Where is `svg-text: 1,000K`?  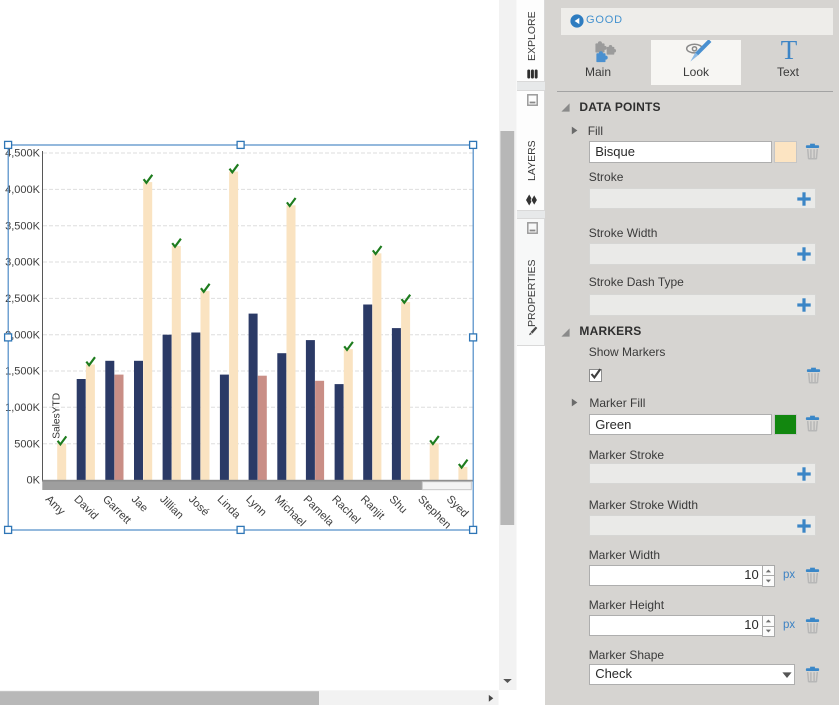
svg-text: 1,000K is located at coordinates (23, 408).